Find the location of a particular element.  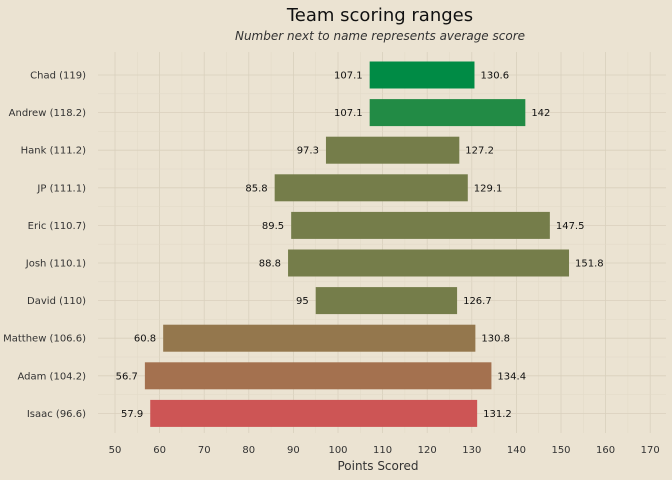

category-label: Andrew (118.2) is located at coordinates (47, 113).